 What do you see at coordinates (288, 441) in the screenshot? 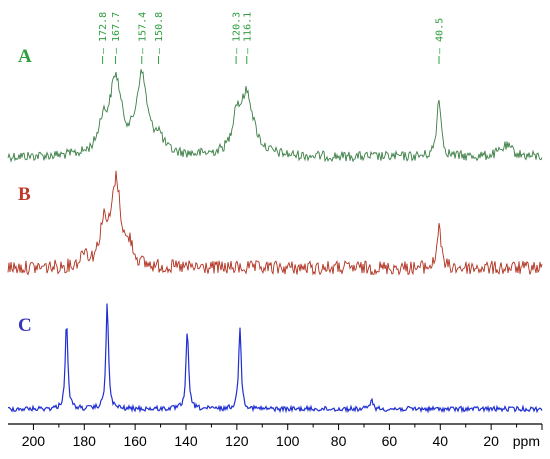
I see `x-tick-label: 100` at bounding box center [288, 441].